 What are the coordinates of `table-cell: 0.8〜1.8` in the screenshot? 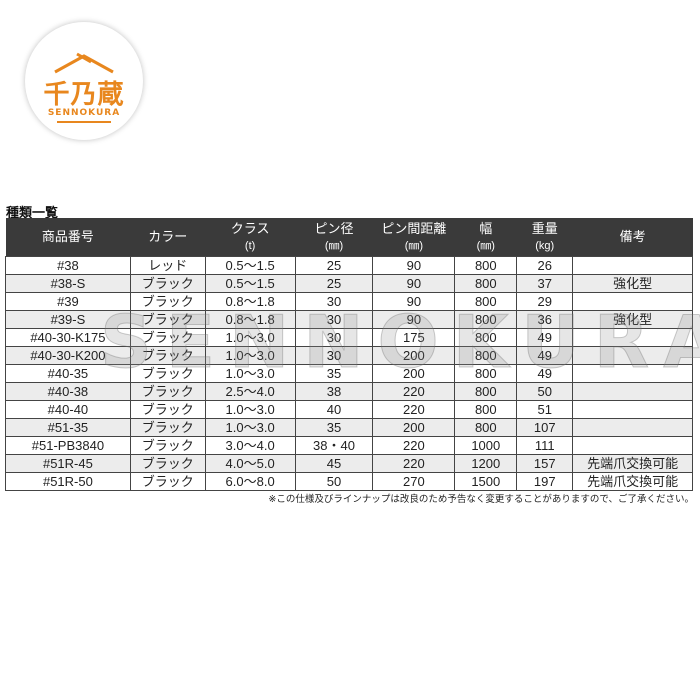 It's located at (250, 301).